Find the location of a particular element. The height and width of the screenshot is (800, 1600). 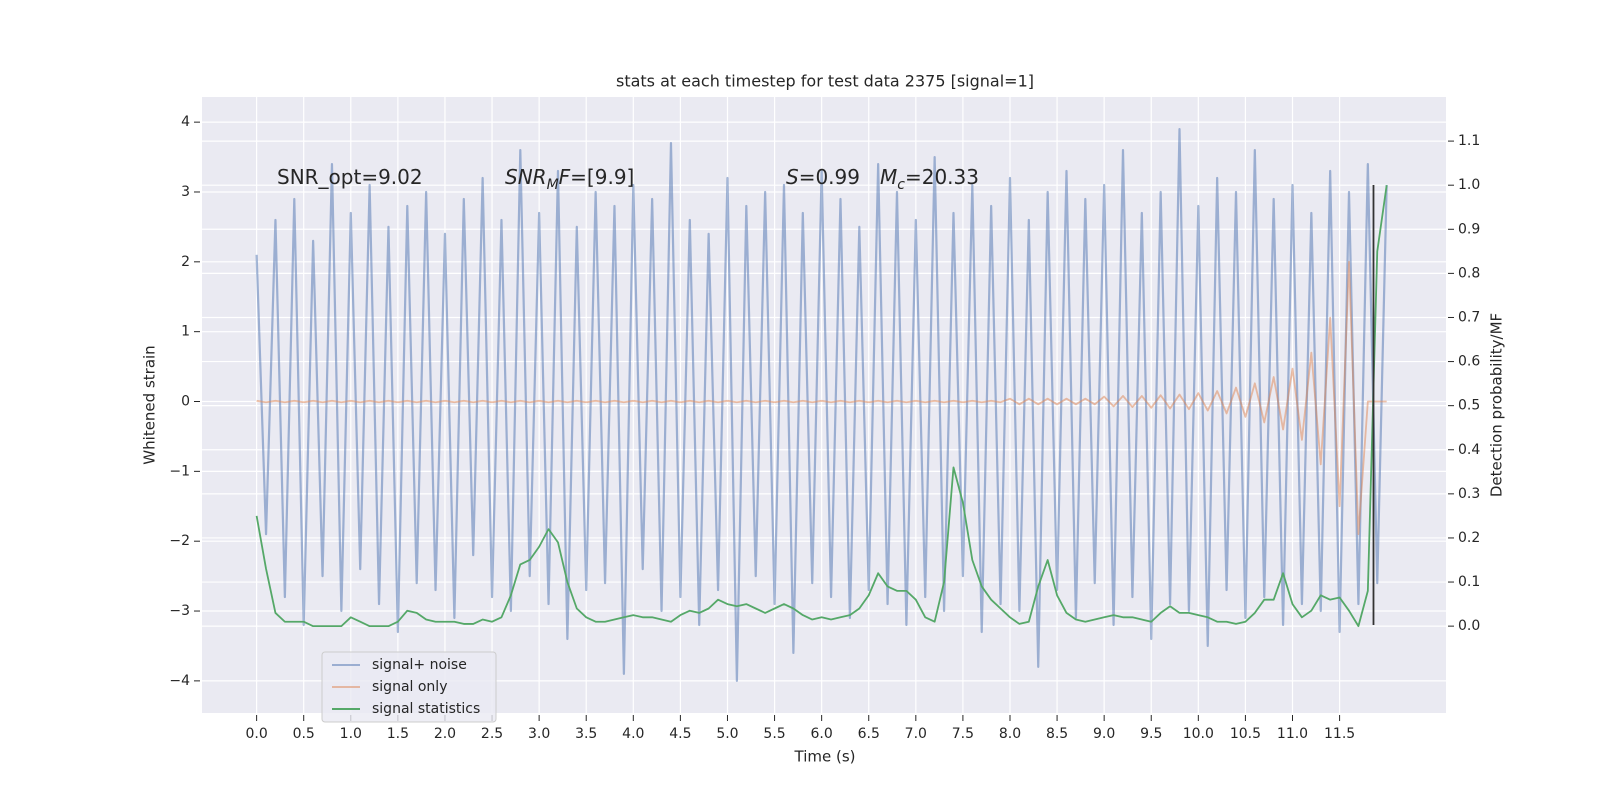

x-tick-label: 2.0 is located at coordinates (445, 734).